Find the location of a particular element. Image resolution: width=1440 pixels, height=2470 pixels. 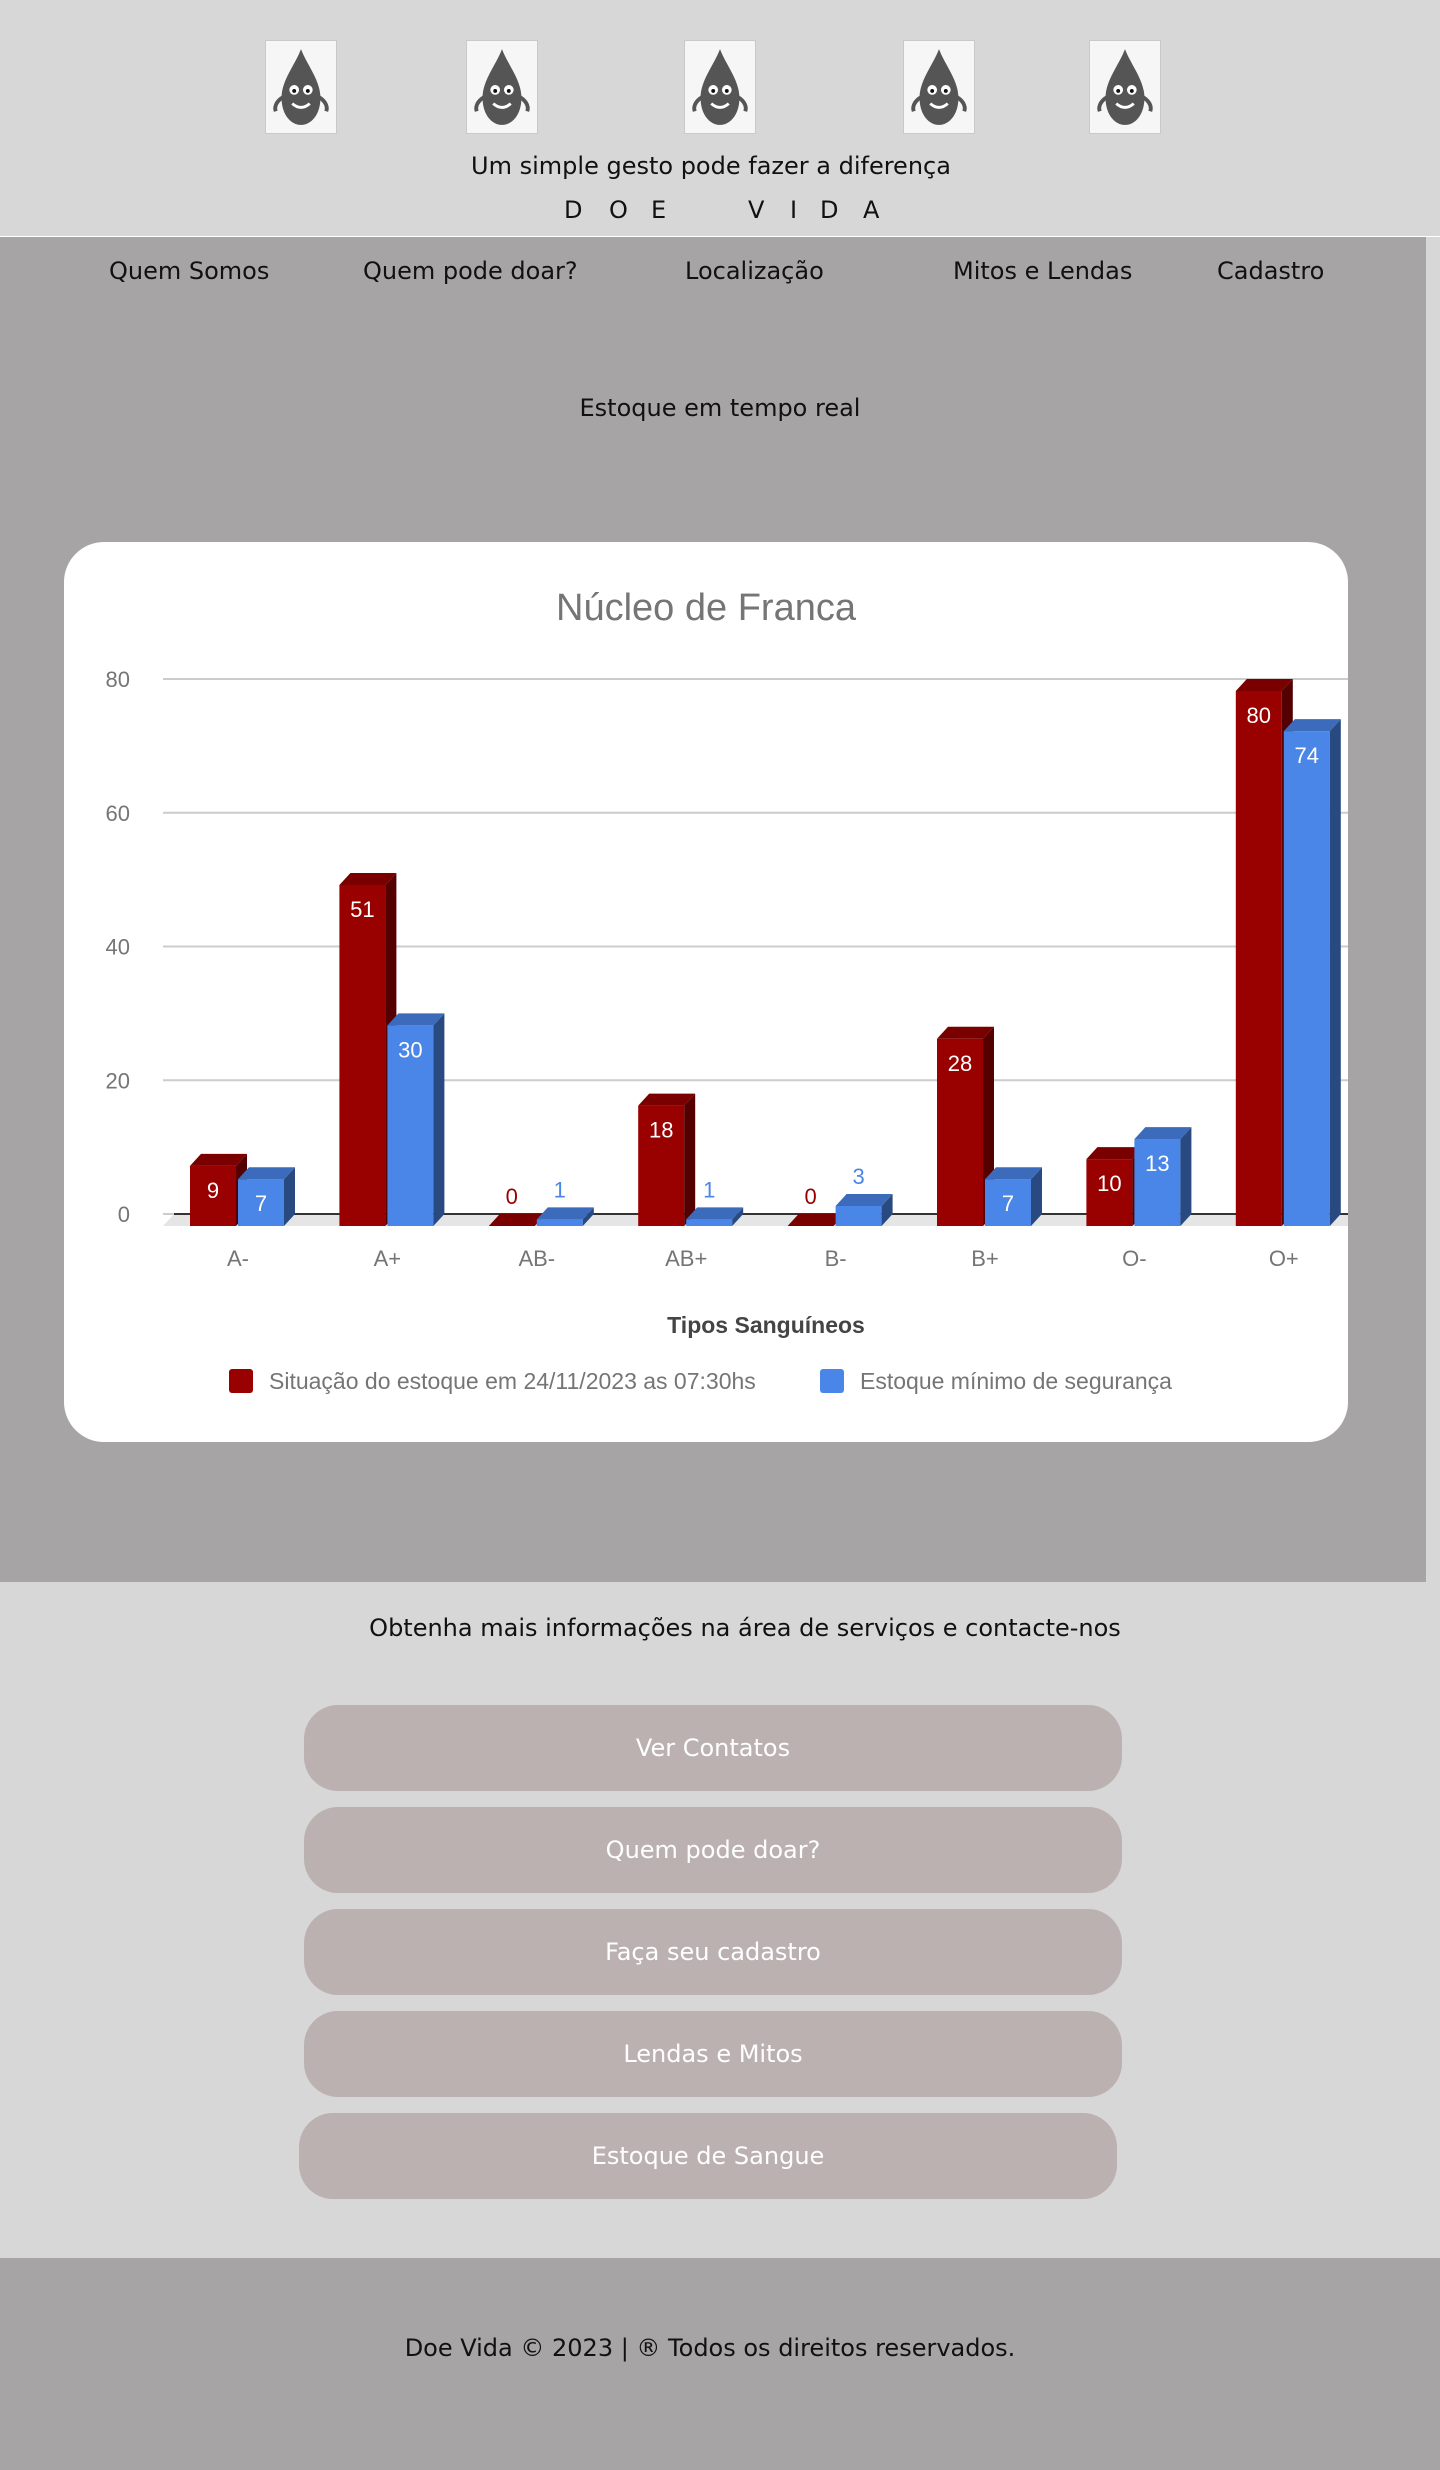

bar-AB+-0 is located at coordinates (661, 1165).